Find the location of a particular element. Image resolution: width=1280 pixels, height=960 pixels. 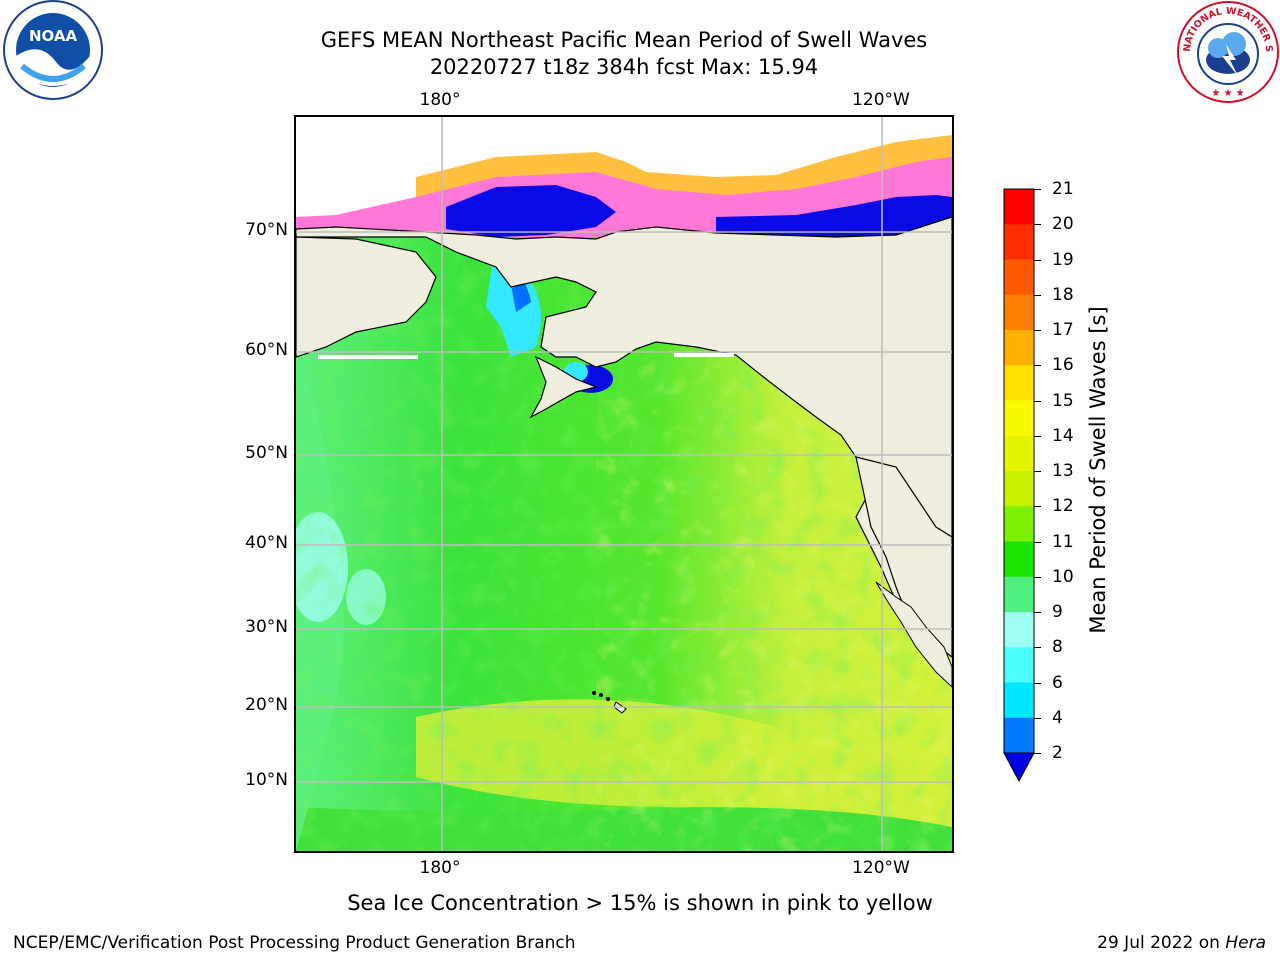

lon-label-bottom-120w: 120°W is located at coordinates (881, 868).